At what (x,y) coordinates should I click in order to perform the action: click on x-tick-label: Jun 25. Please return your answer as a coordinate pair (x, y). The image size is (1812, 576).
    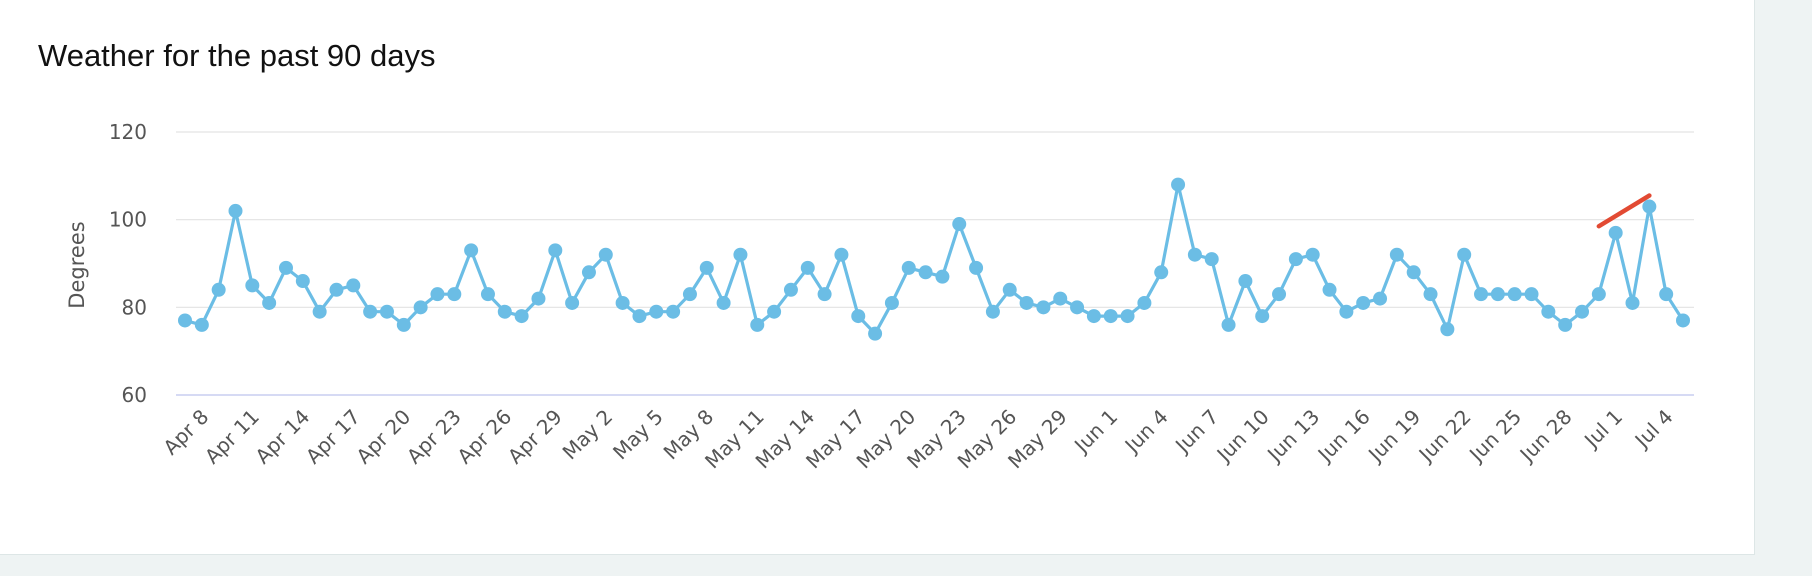
    Looking at the image, I should click on (1494, 436).